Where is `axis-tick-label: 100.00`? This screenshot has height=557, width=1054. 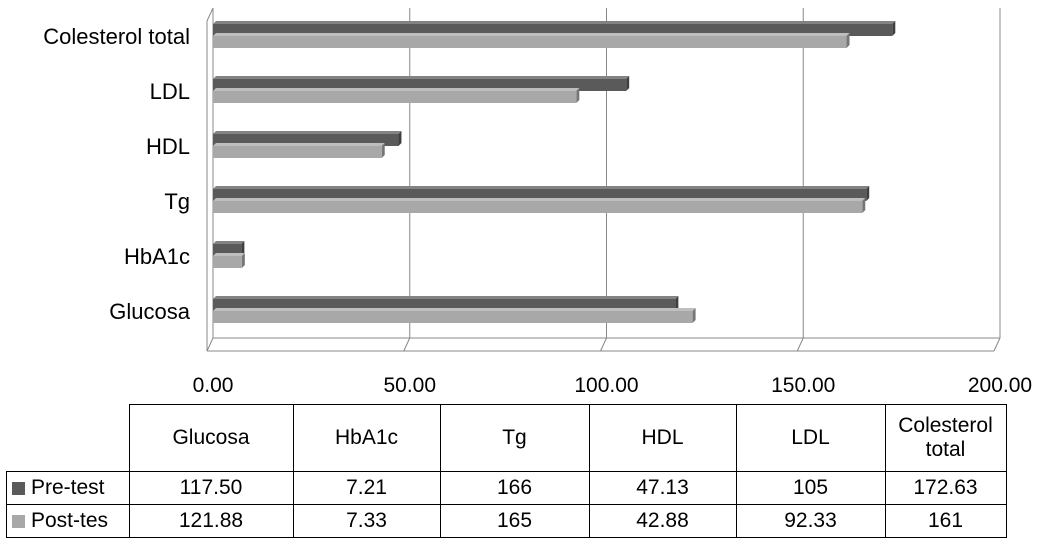 axis-tick-label: 100.00 is located at coordinates (606, 385).